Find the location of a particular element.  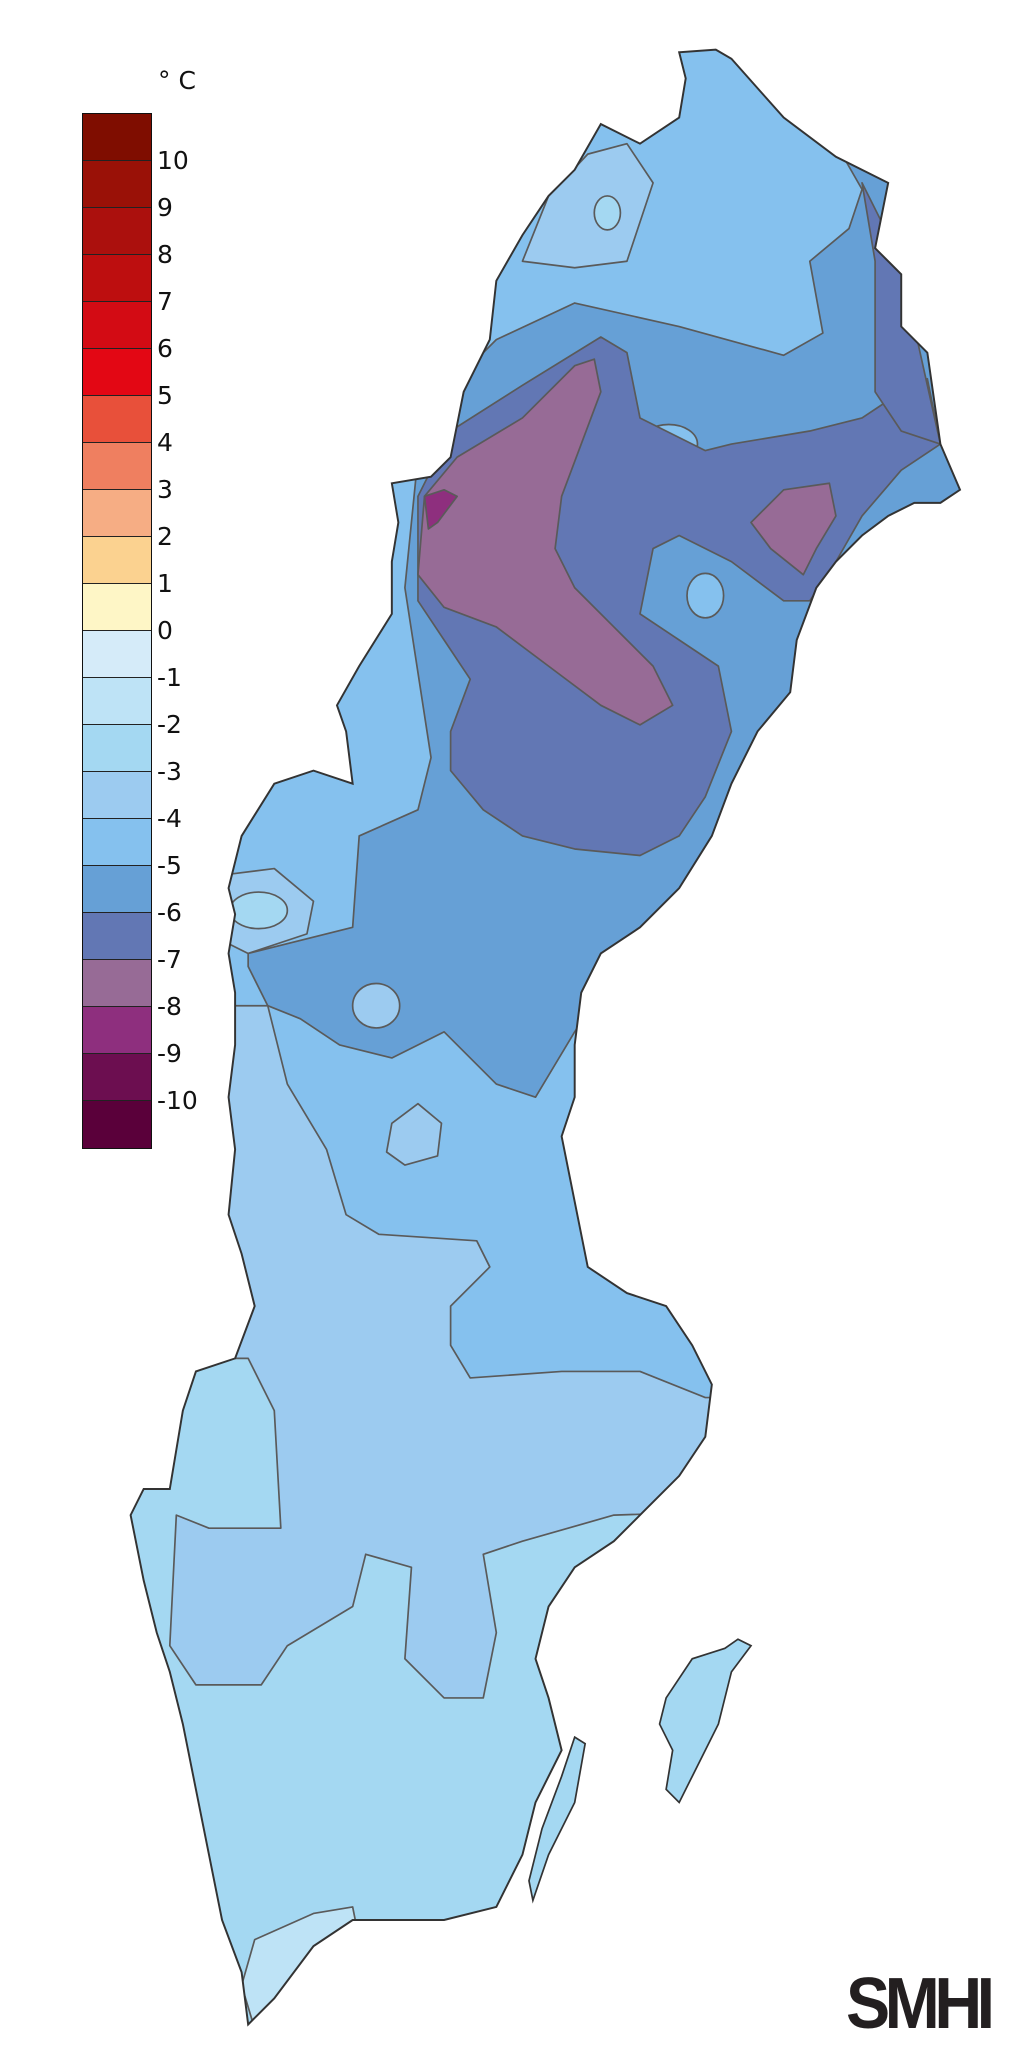

legend-unit: ° C is located at coordinates (177, 80).